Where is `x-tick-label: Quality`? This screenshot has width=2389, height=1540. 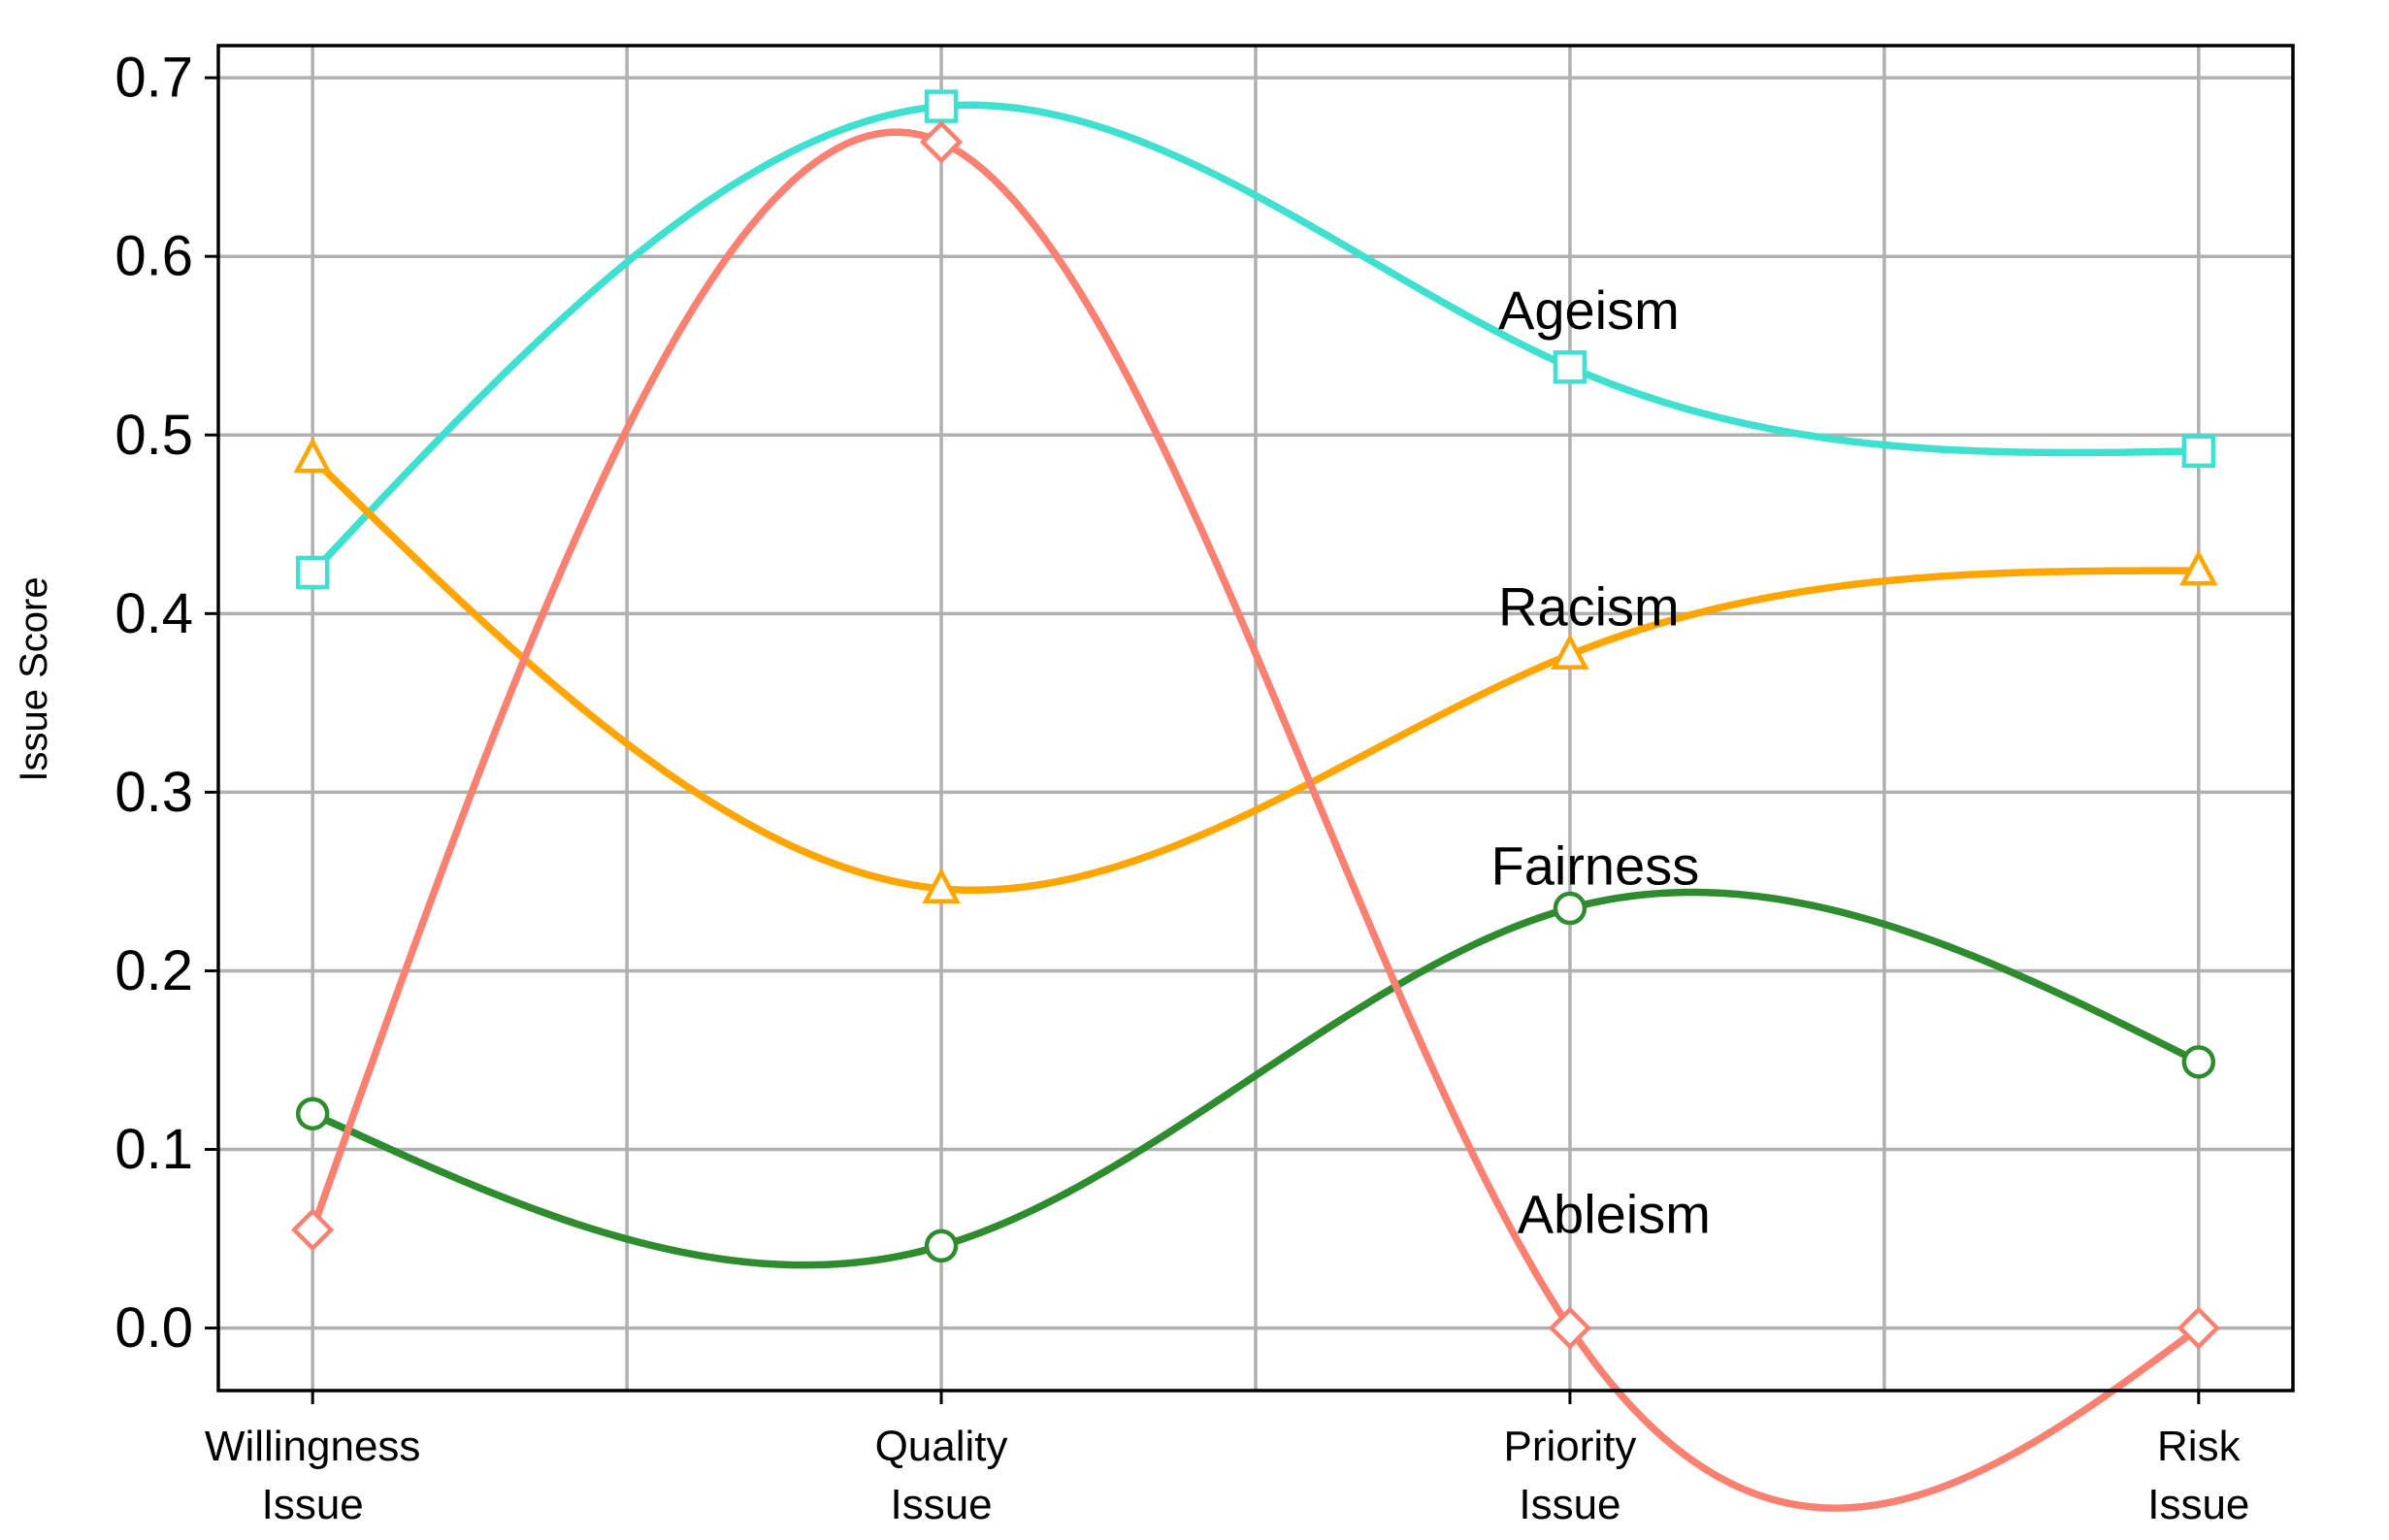
x-tick-label: Quality is located at coordinates (941, 1447).